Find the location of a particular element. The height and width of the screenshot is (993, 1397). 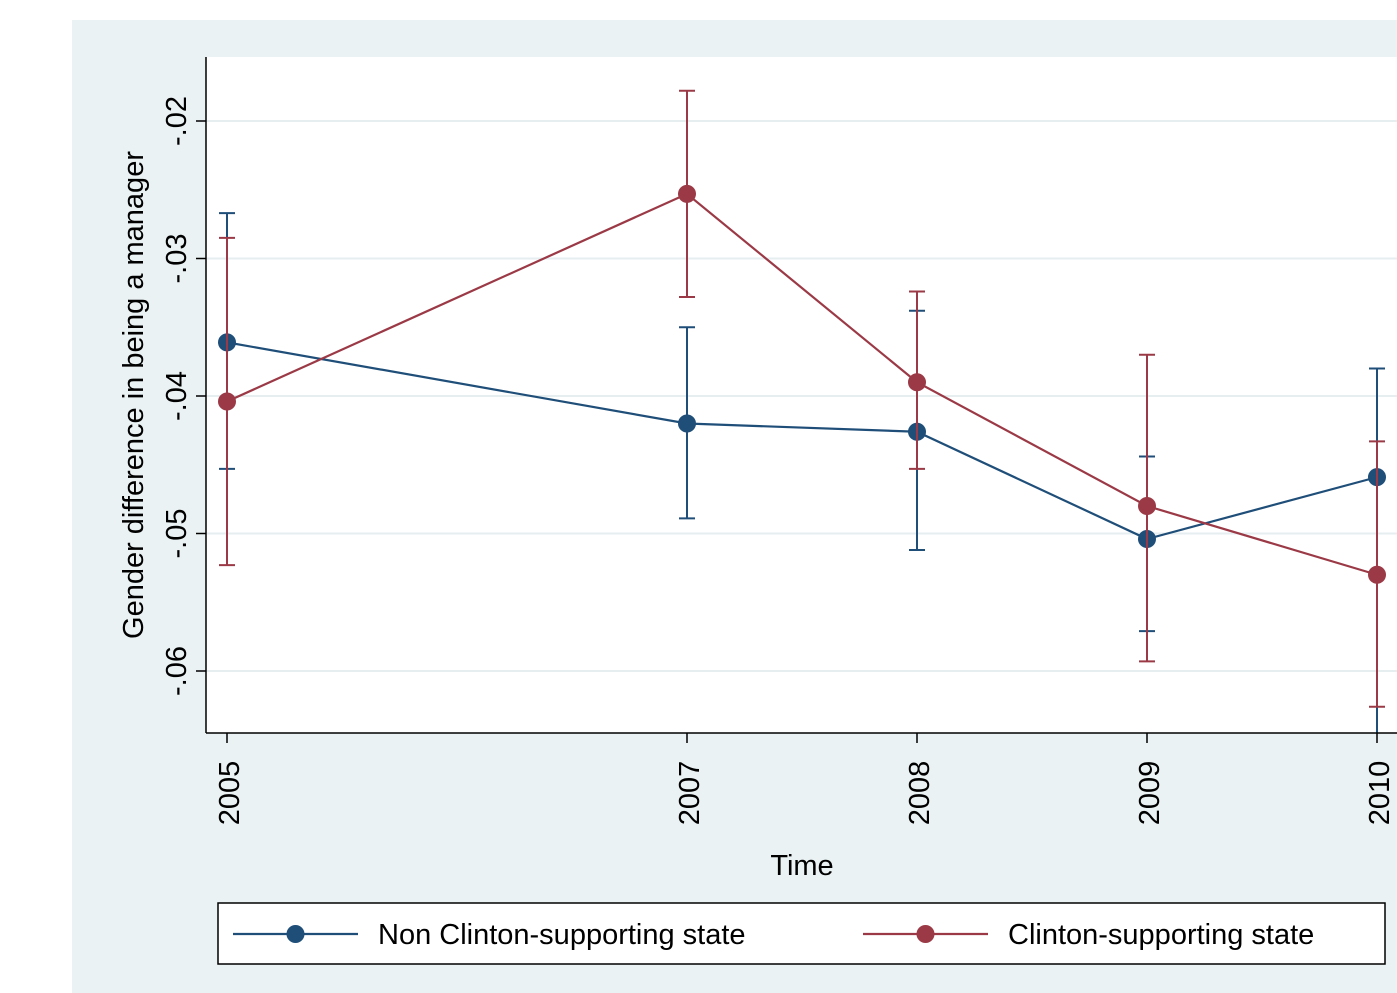

x-tick-label: 2010 is located at coordinates (1380, 793).